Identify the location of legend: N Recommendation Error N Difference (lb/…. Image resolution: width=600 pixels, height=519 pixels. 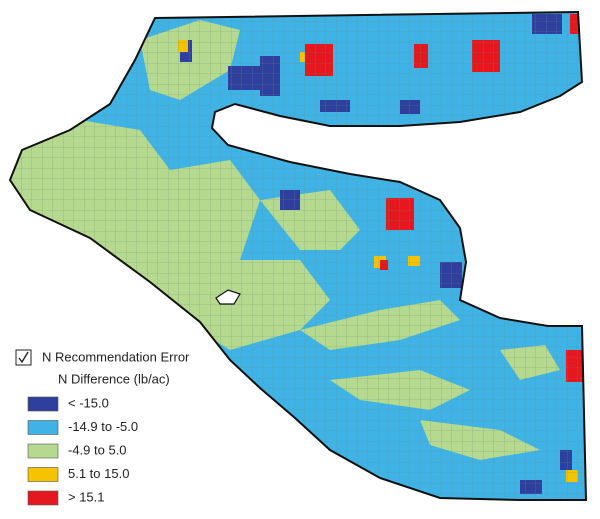
(102, 427).